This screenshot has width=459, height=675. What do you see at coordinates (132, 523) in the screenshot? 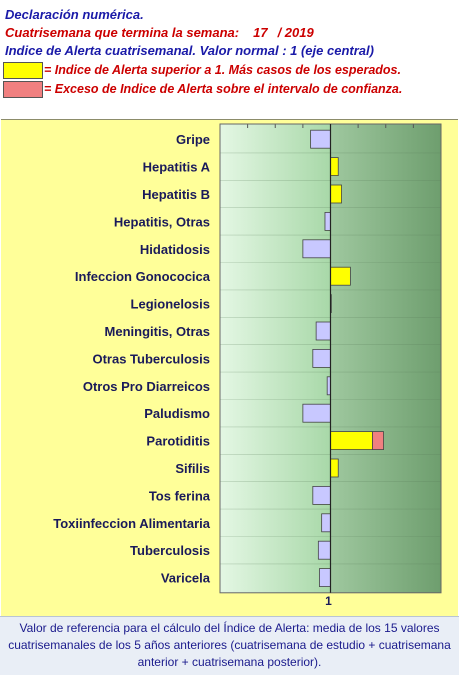
I see `category-label: Toxiinfeccion Alimentaria` at bounding box center [132, 523].